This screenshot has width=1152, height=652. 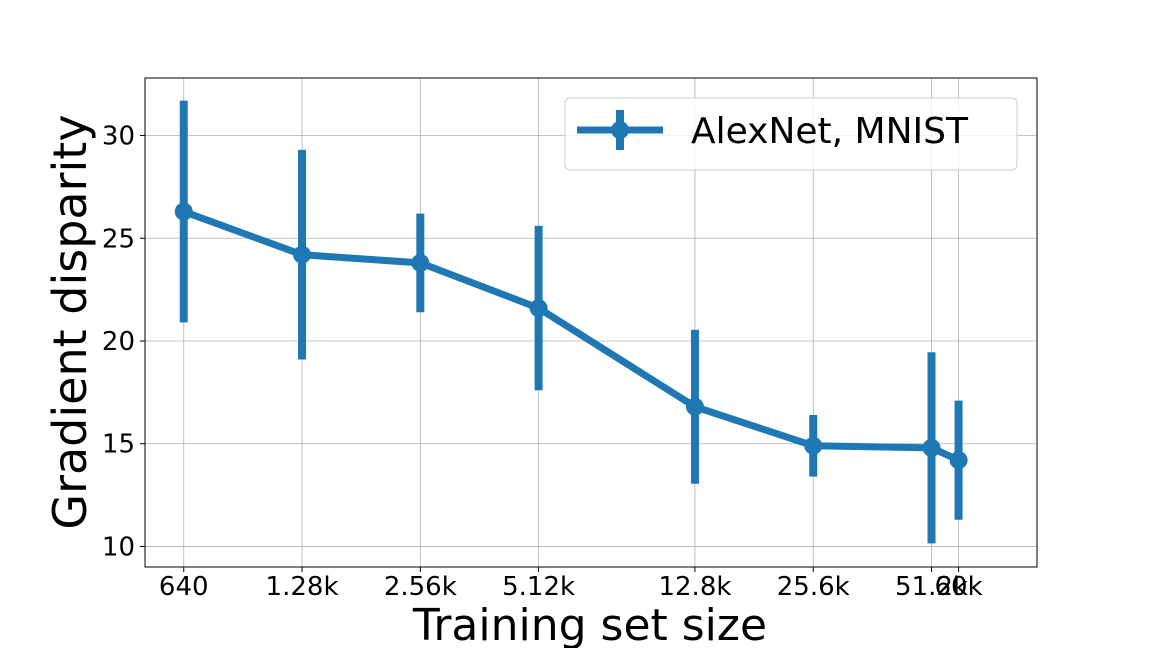 I want to click on legend-box, so click(x=791, y=134).